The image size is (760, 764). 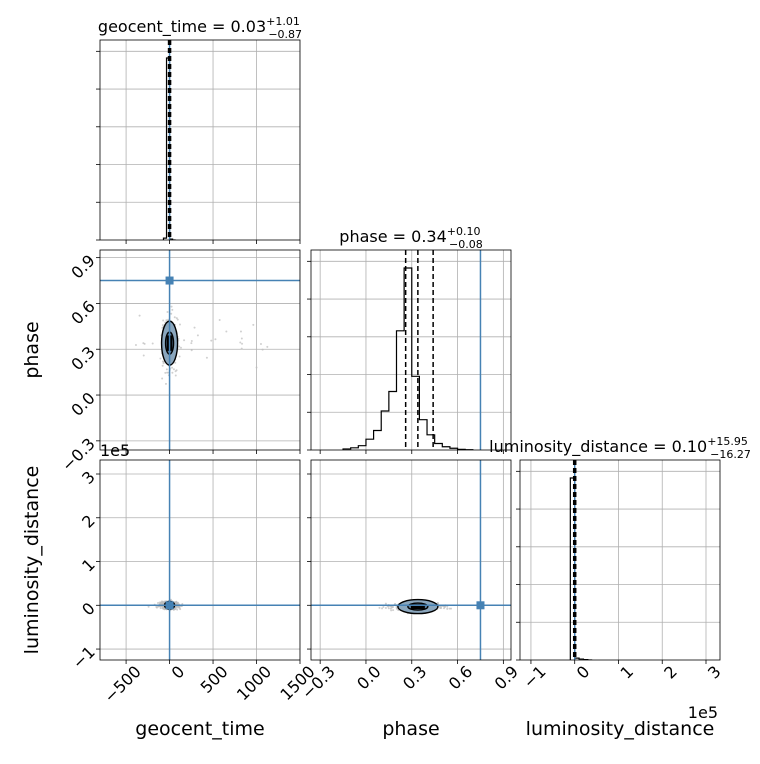 I want to click on panel-geocent_time-vs-phase, so click(x=198, y=351).